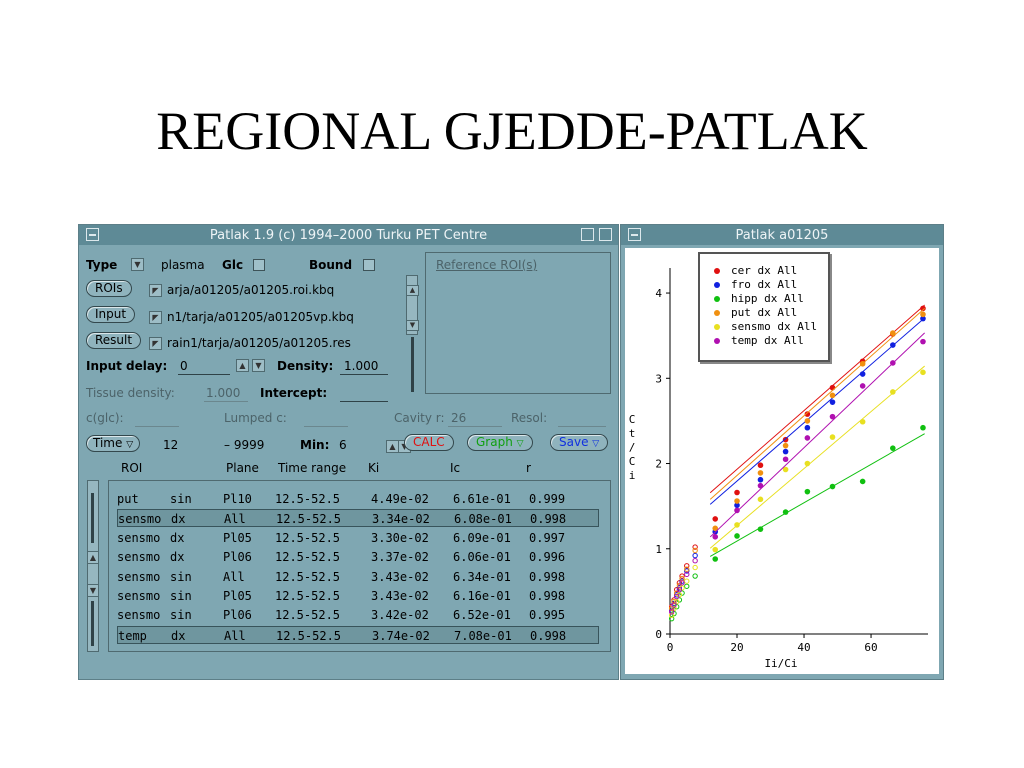  What do you see at coordinates (487, 265) in the screenshot?
I see `reference-roi-label: Reference ROI(s)` at bounding box center [487, 265].